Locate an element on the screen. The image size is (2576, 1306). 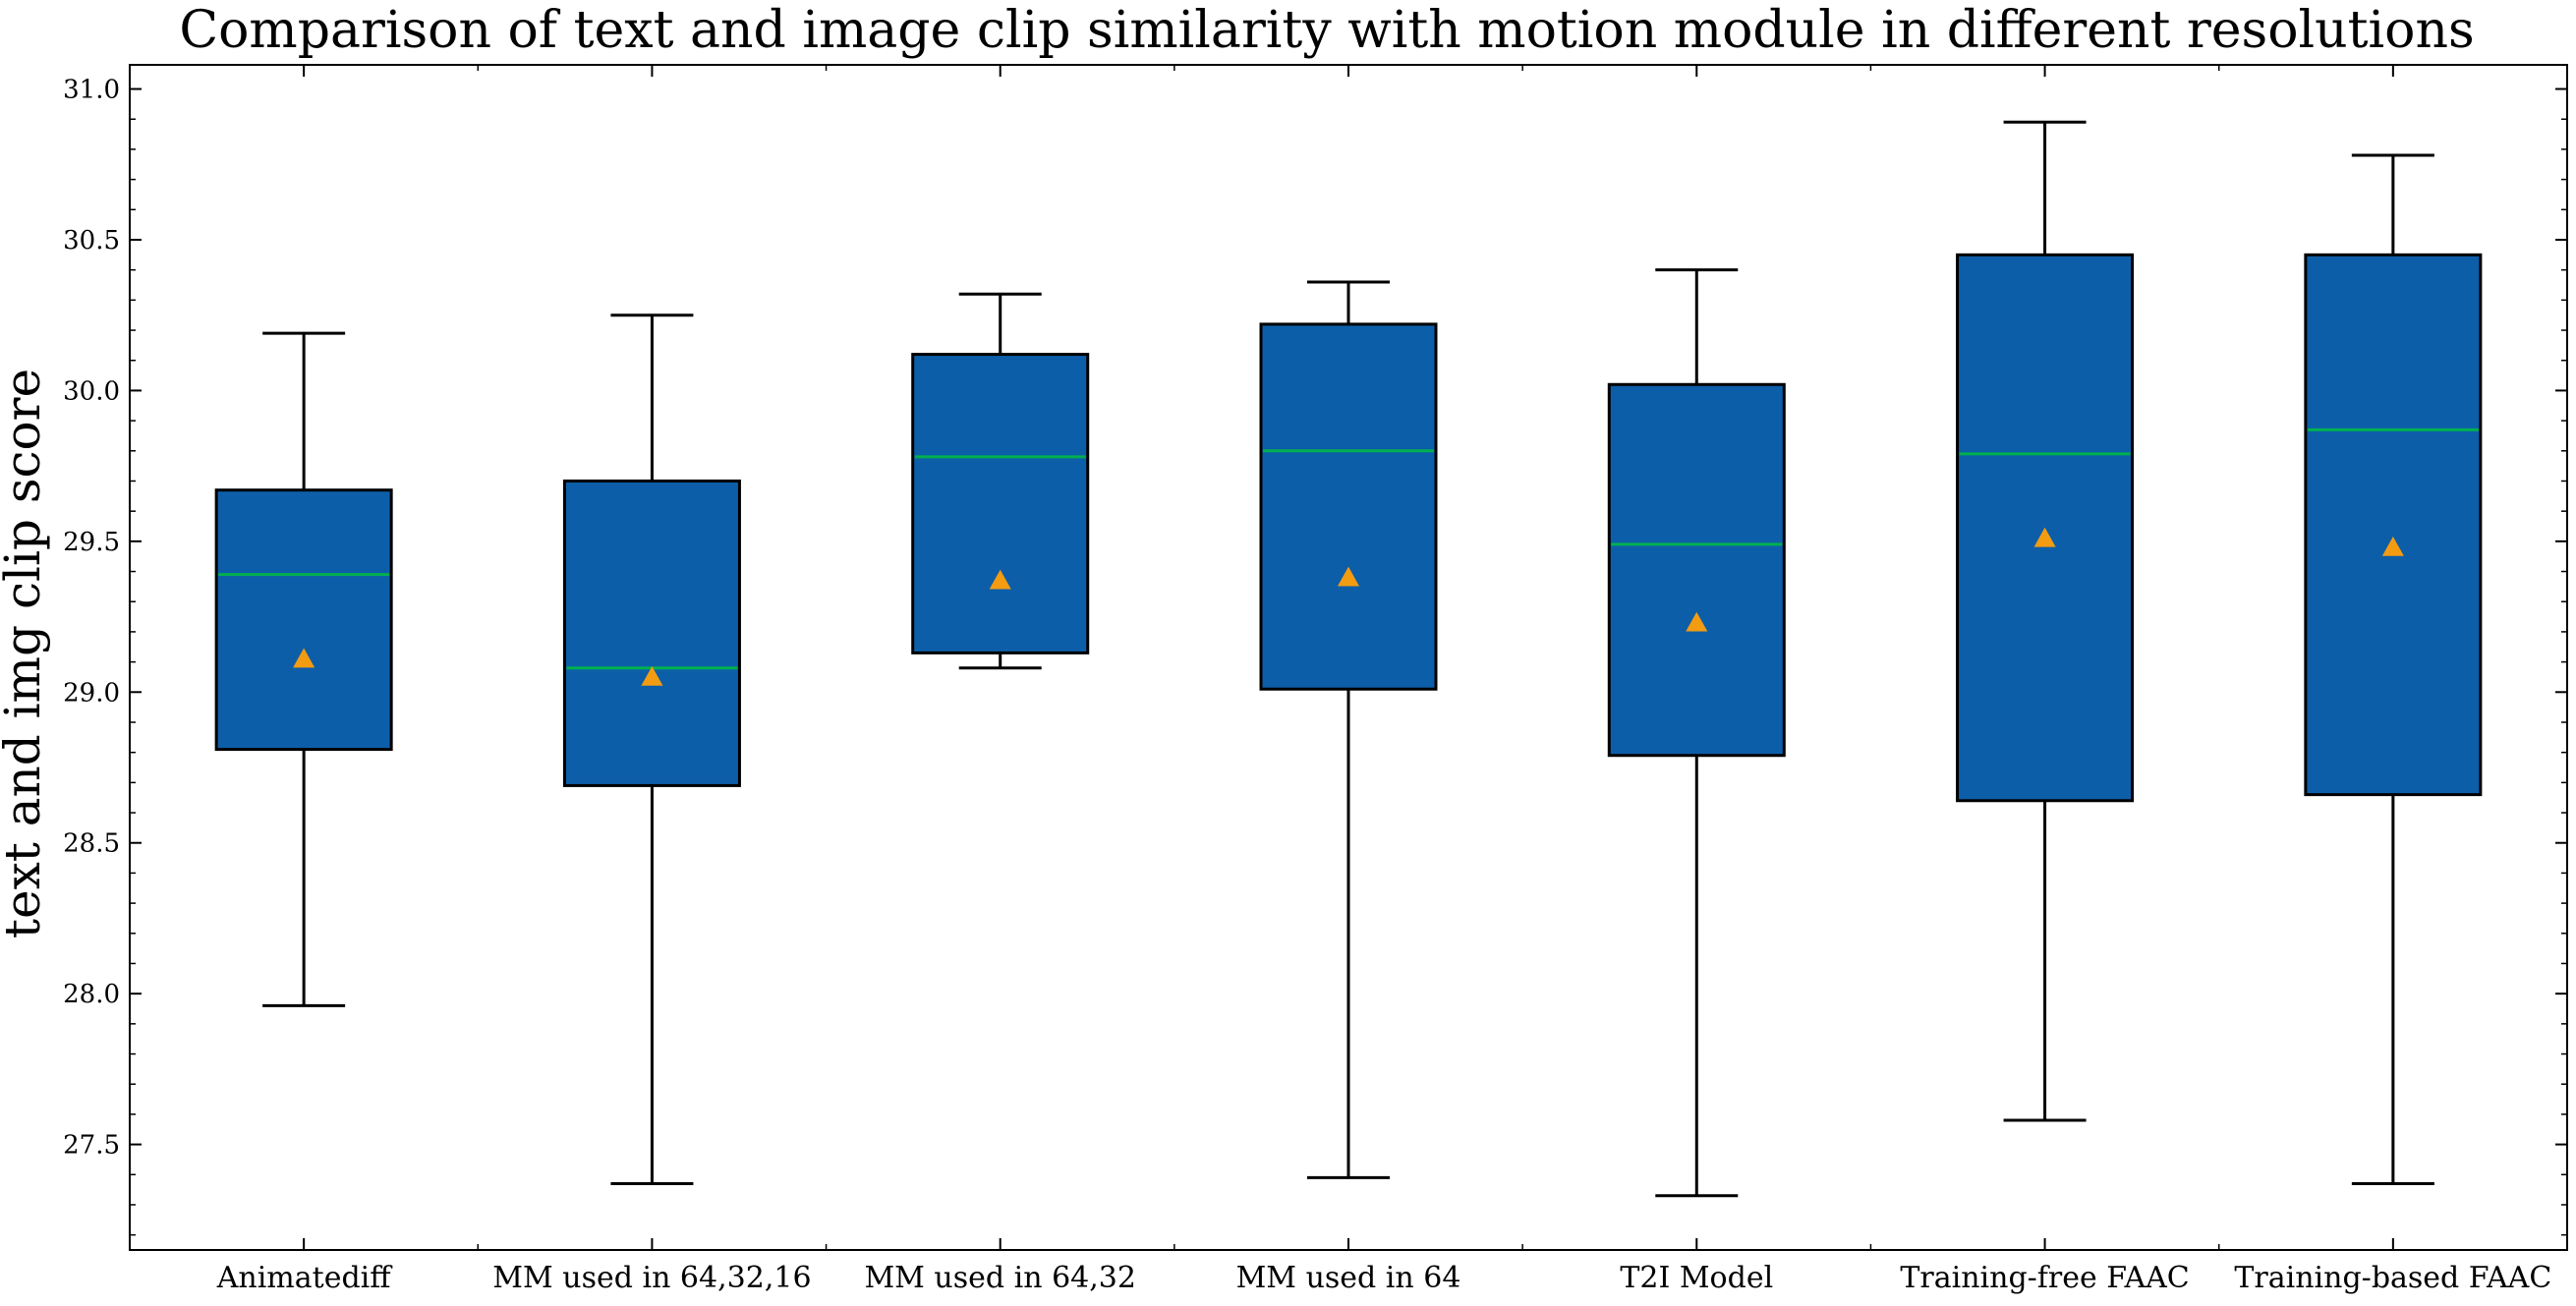
y-axis-label: text and img clip score is located at coordinates (25, 653).